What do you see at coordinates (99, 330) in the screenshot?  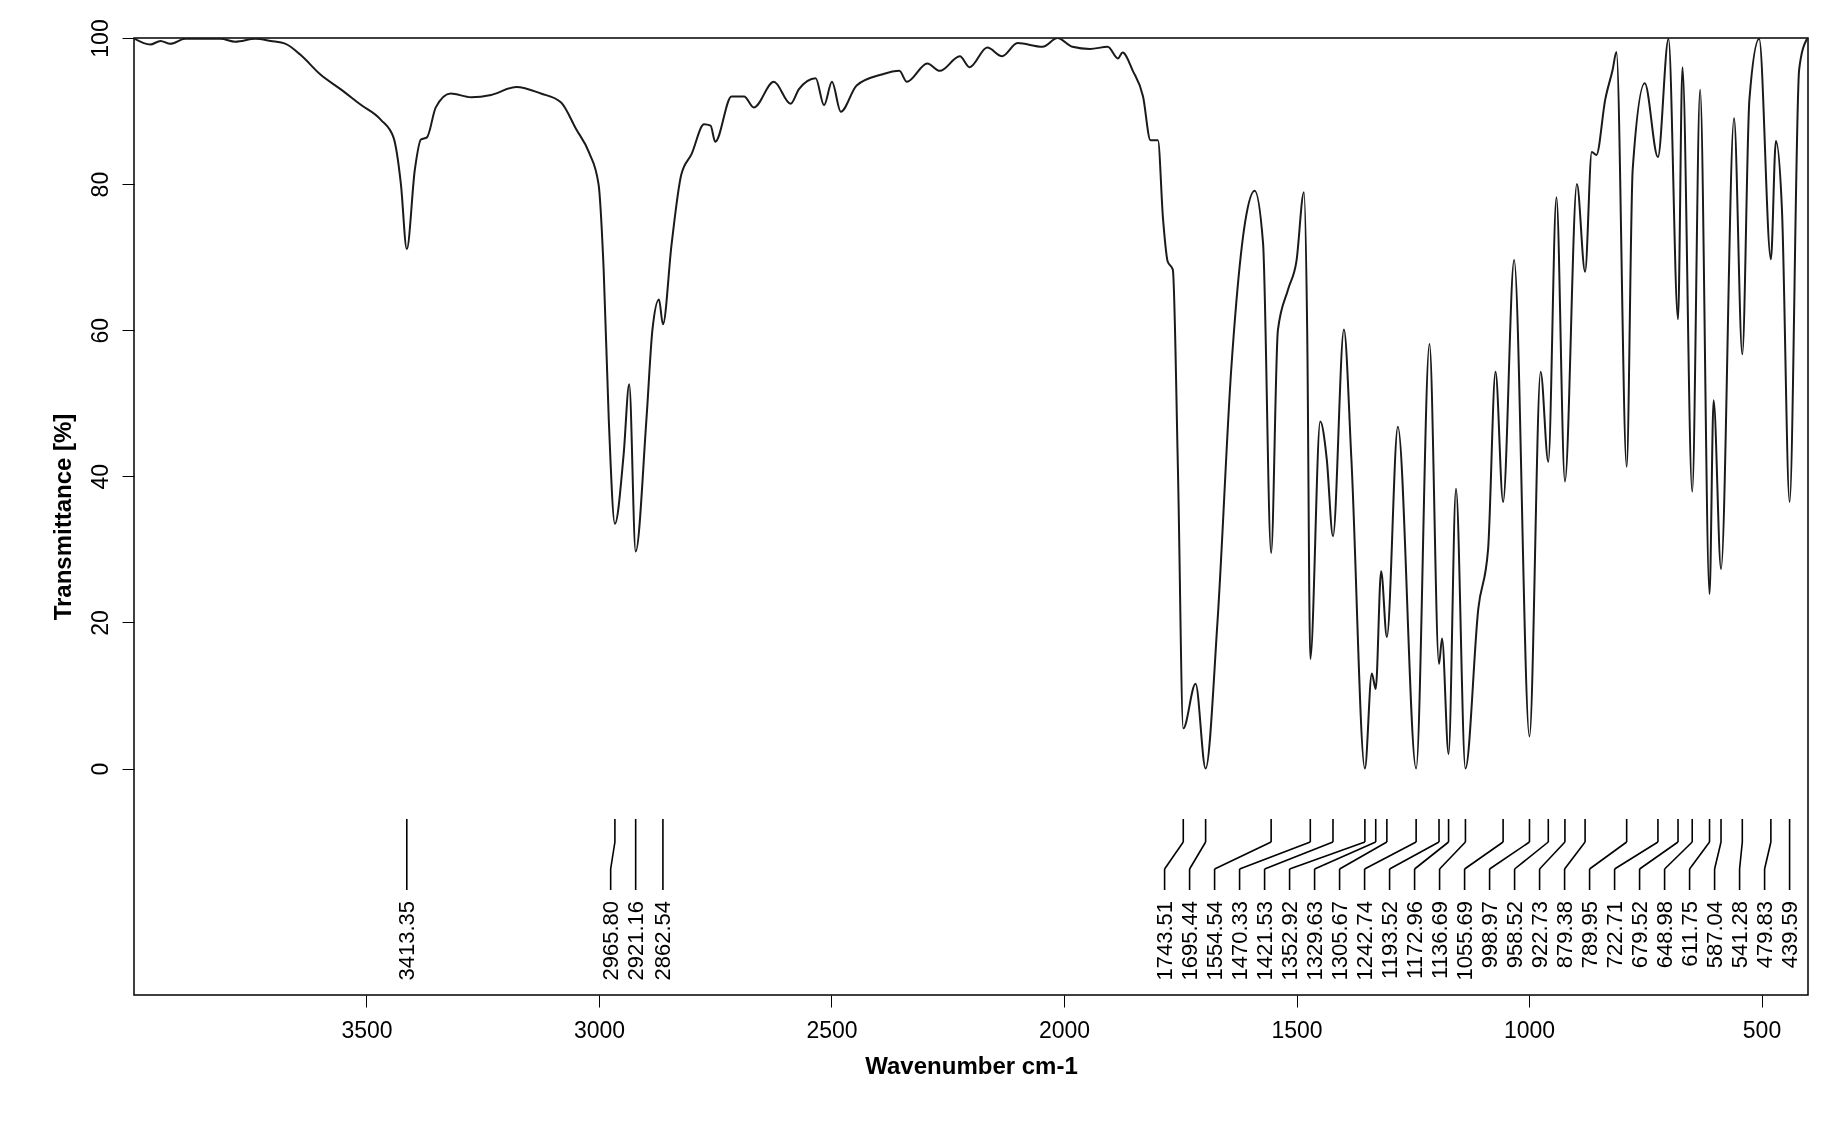 I see `y-tick-label: 60` at bounding box center [99, 330].